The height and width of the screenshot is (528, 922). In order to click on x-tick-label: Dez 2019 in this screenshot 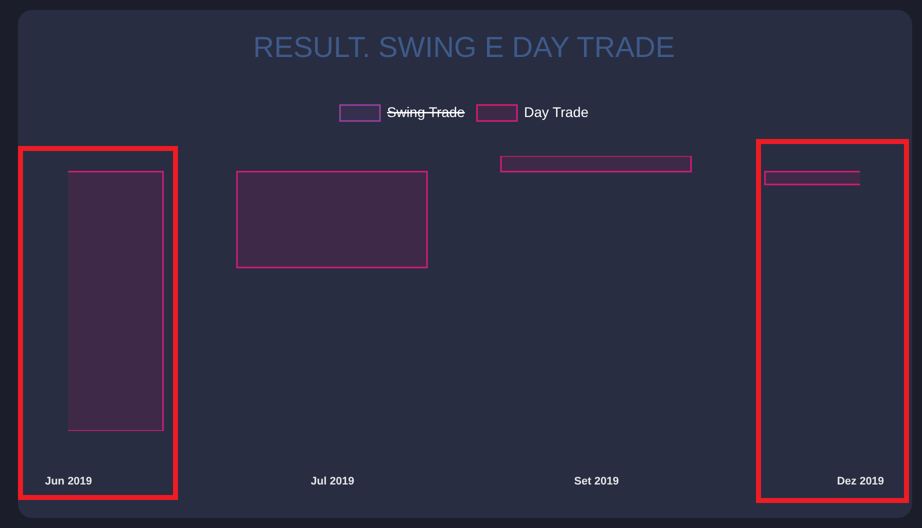, I will do `click(860, 482)`.